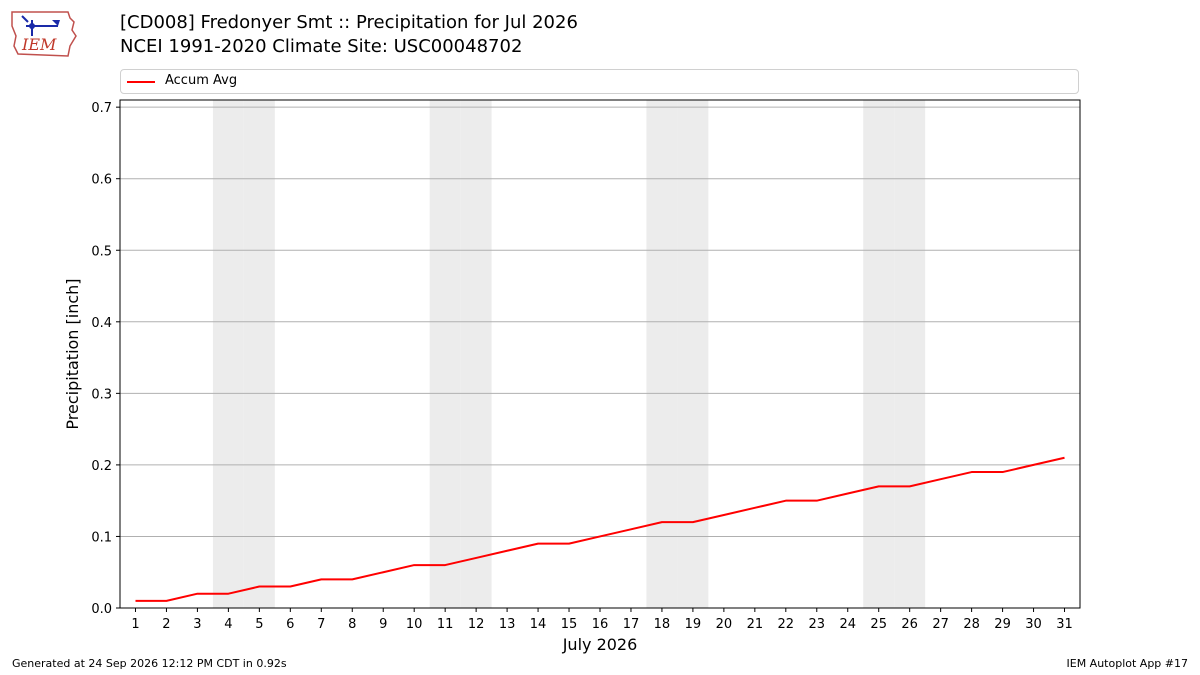  I want to click on xtick-label-1: 1, so click(135, 624).